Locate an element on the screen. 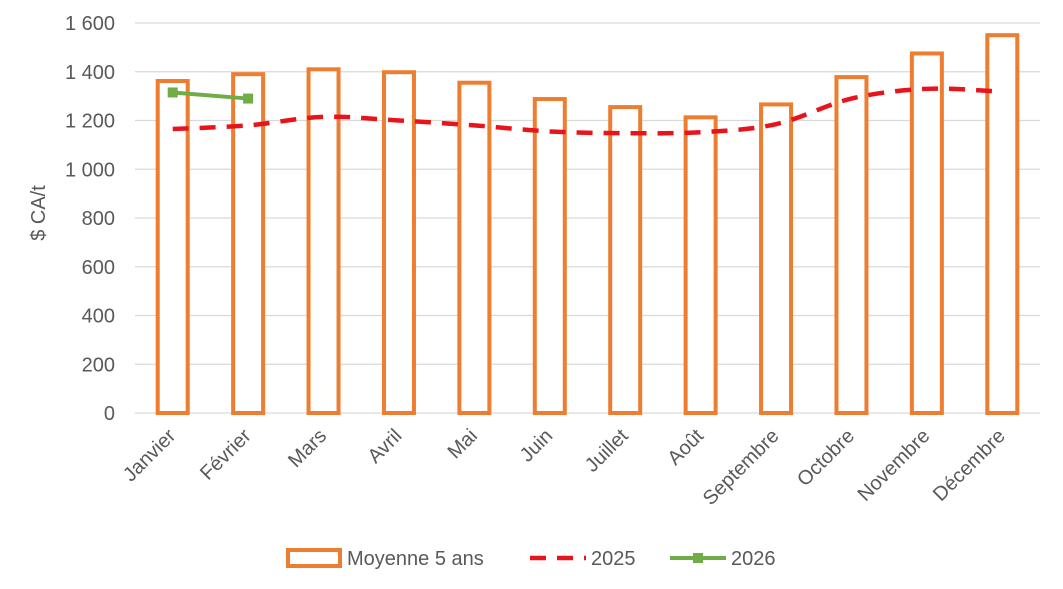  y-tick-label: 600 is located at coordinates (98, 268).